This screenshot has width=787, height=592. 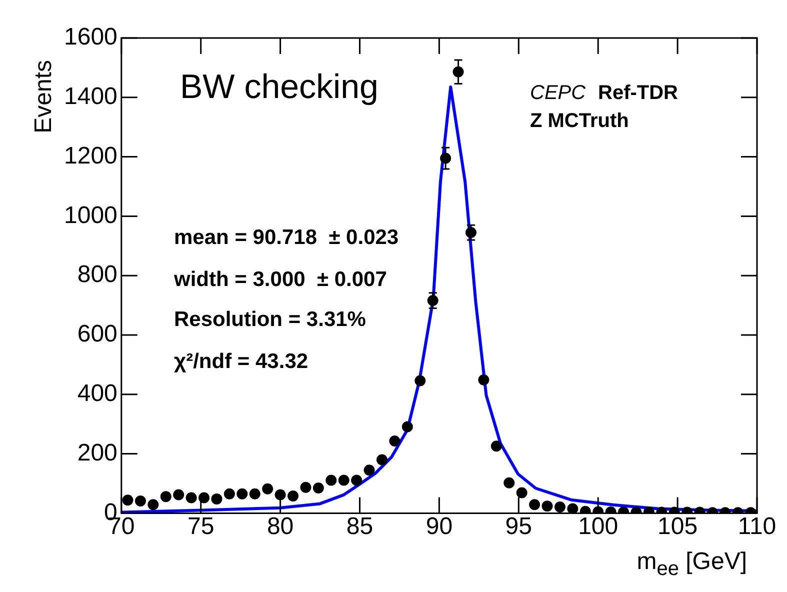 I want to click on y-tick-label: 200, so click(x=97, y=452).